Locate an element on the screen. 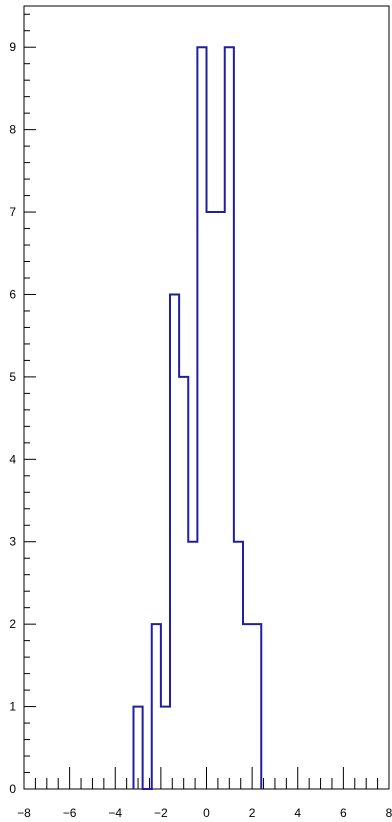  x-axis-ticks is located at coordinates (206, 778).